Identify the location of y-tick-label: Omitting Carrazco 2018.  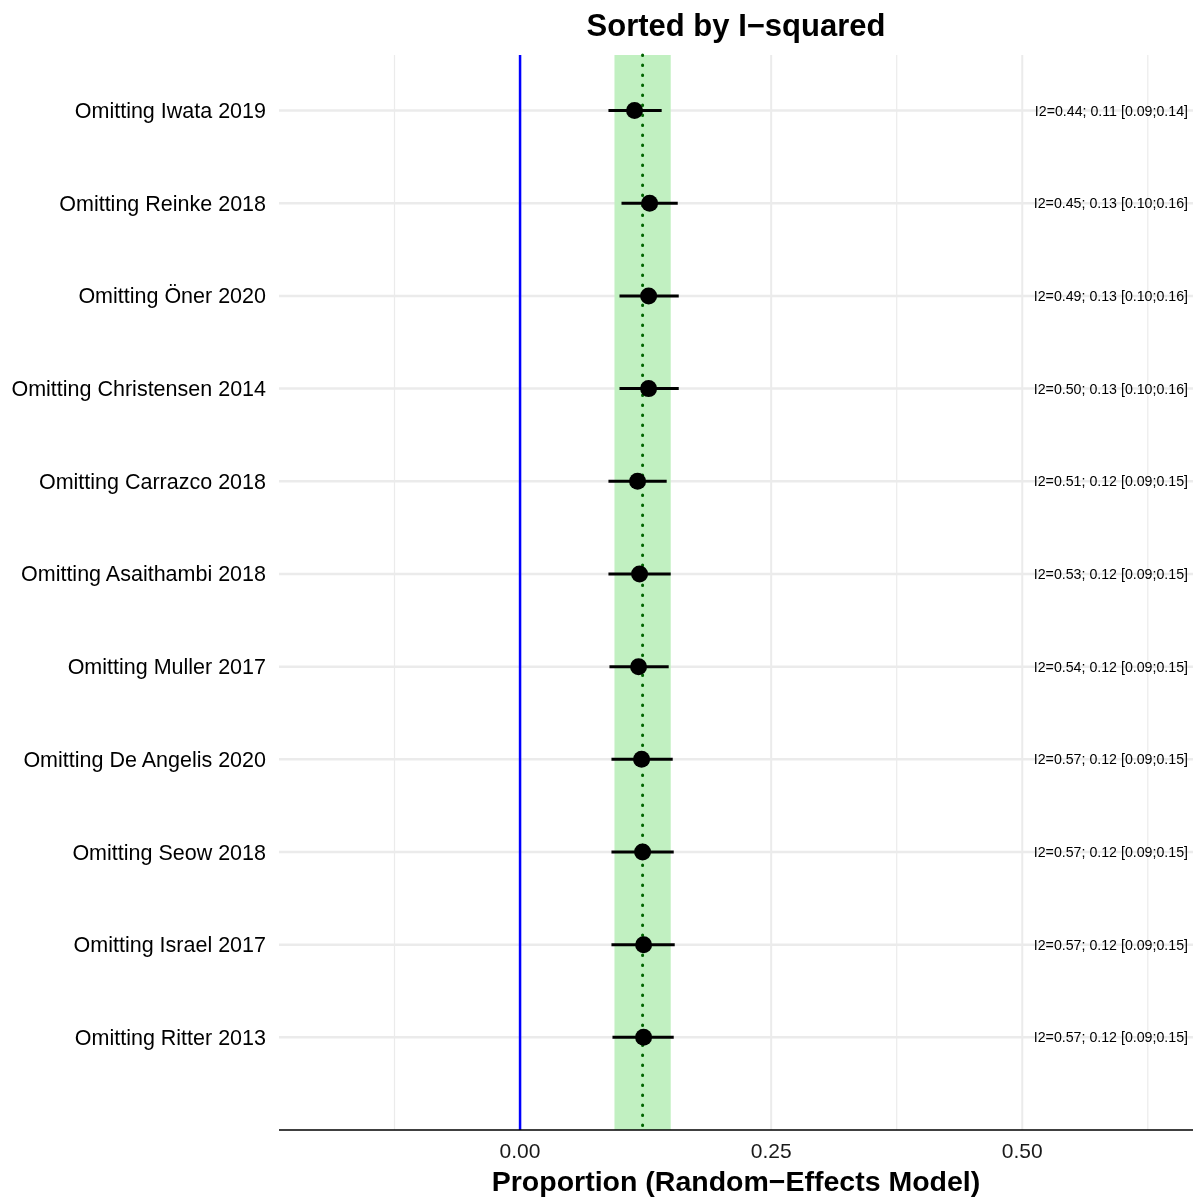
(152, 481).